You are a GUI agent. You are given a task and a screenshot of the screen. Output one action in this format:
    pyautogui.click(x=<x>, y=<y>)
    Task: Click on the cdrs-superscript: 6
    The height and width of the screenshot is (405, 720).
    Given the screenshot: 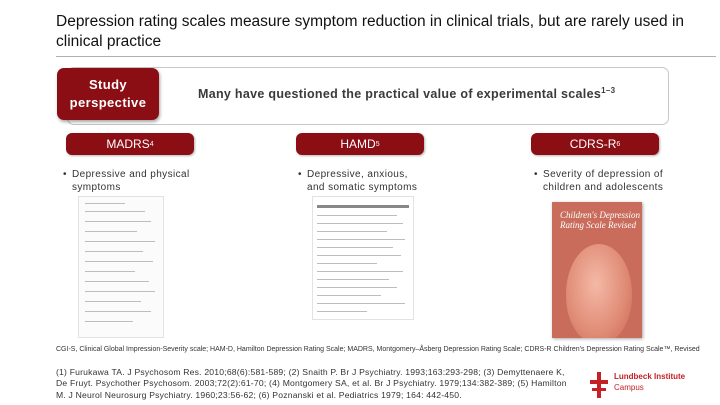 What is the action you would take?
    pyautogui.click(x=618, y=144)
    